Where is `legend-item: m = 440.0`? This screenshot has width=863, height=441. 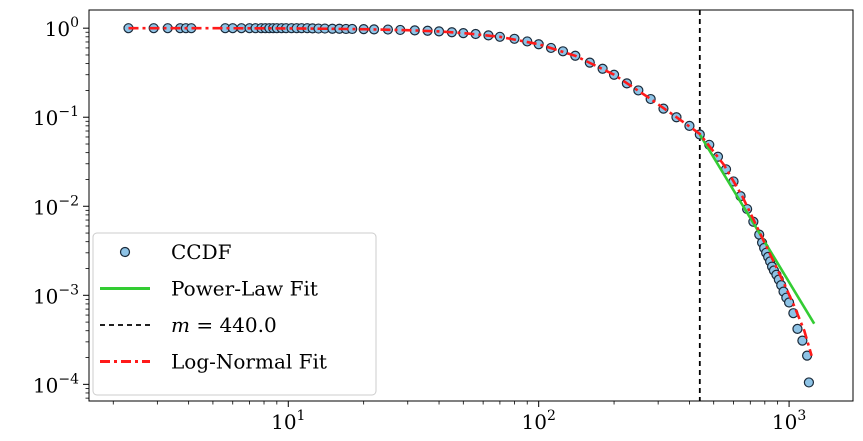
legend-item: m = 440.0 is located at coordinates (188, 325).